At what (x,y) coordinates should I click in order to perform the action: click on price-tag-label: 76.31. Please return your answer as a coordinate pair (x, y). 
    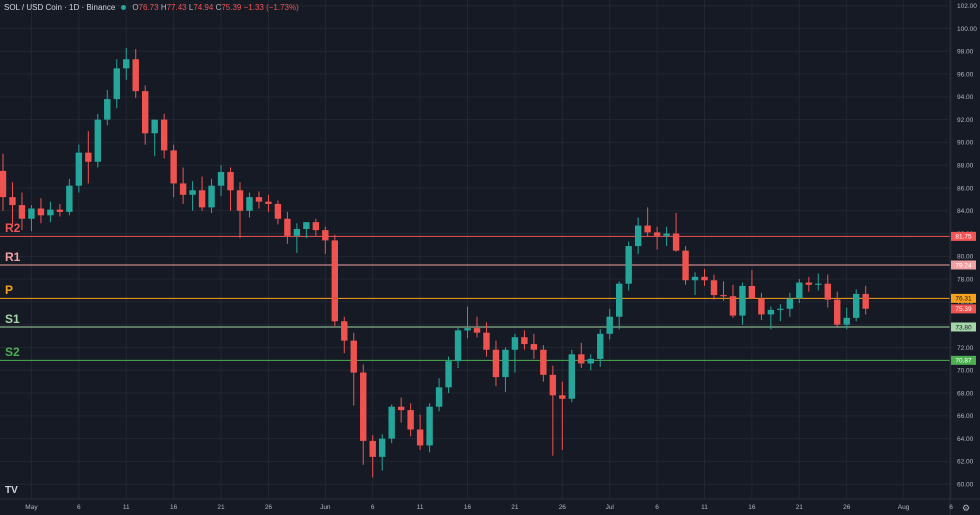
    Looking at the image, I should click on (963, 299).